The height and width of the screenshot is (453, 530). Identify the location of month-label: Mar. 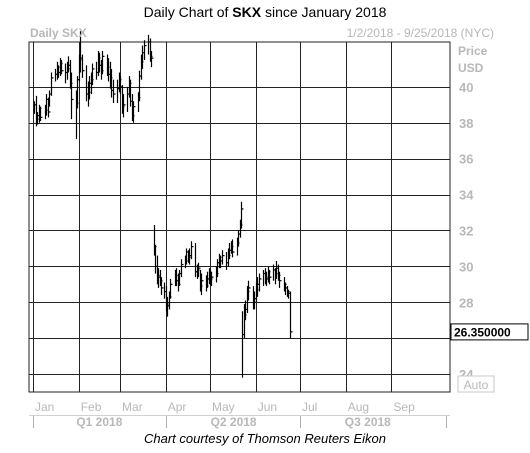
(132, 407).